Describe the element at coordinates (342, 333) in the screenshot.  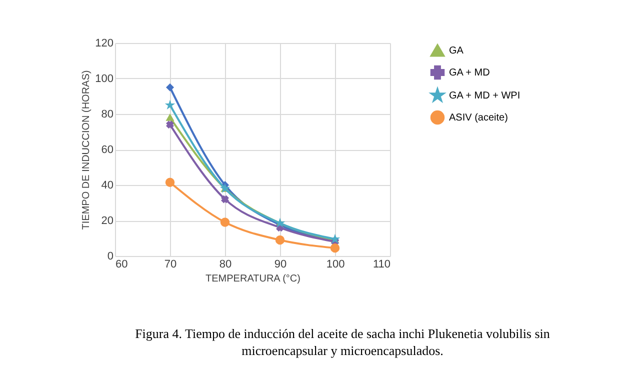
I see `text: Figura 4. Tiempo de inducción del aceite de sacha inchi Plukenetia volubilis sin` at that location.